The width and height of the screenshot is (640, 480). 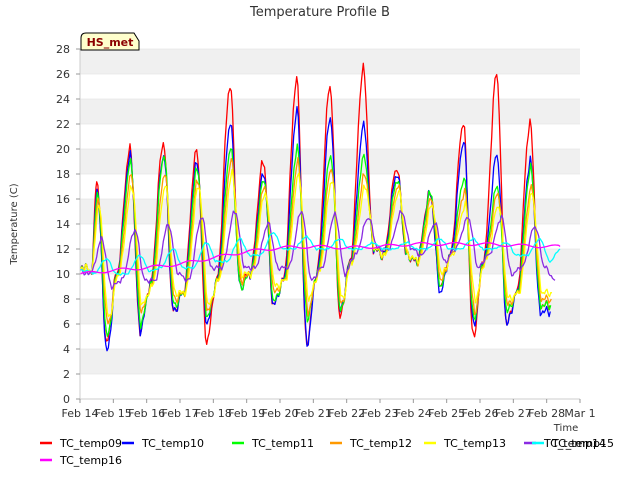 I want to click on y-tick-label: 26, so click(x=63, y=74).